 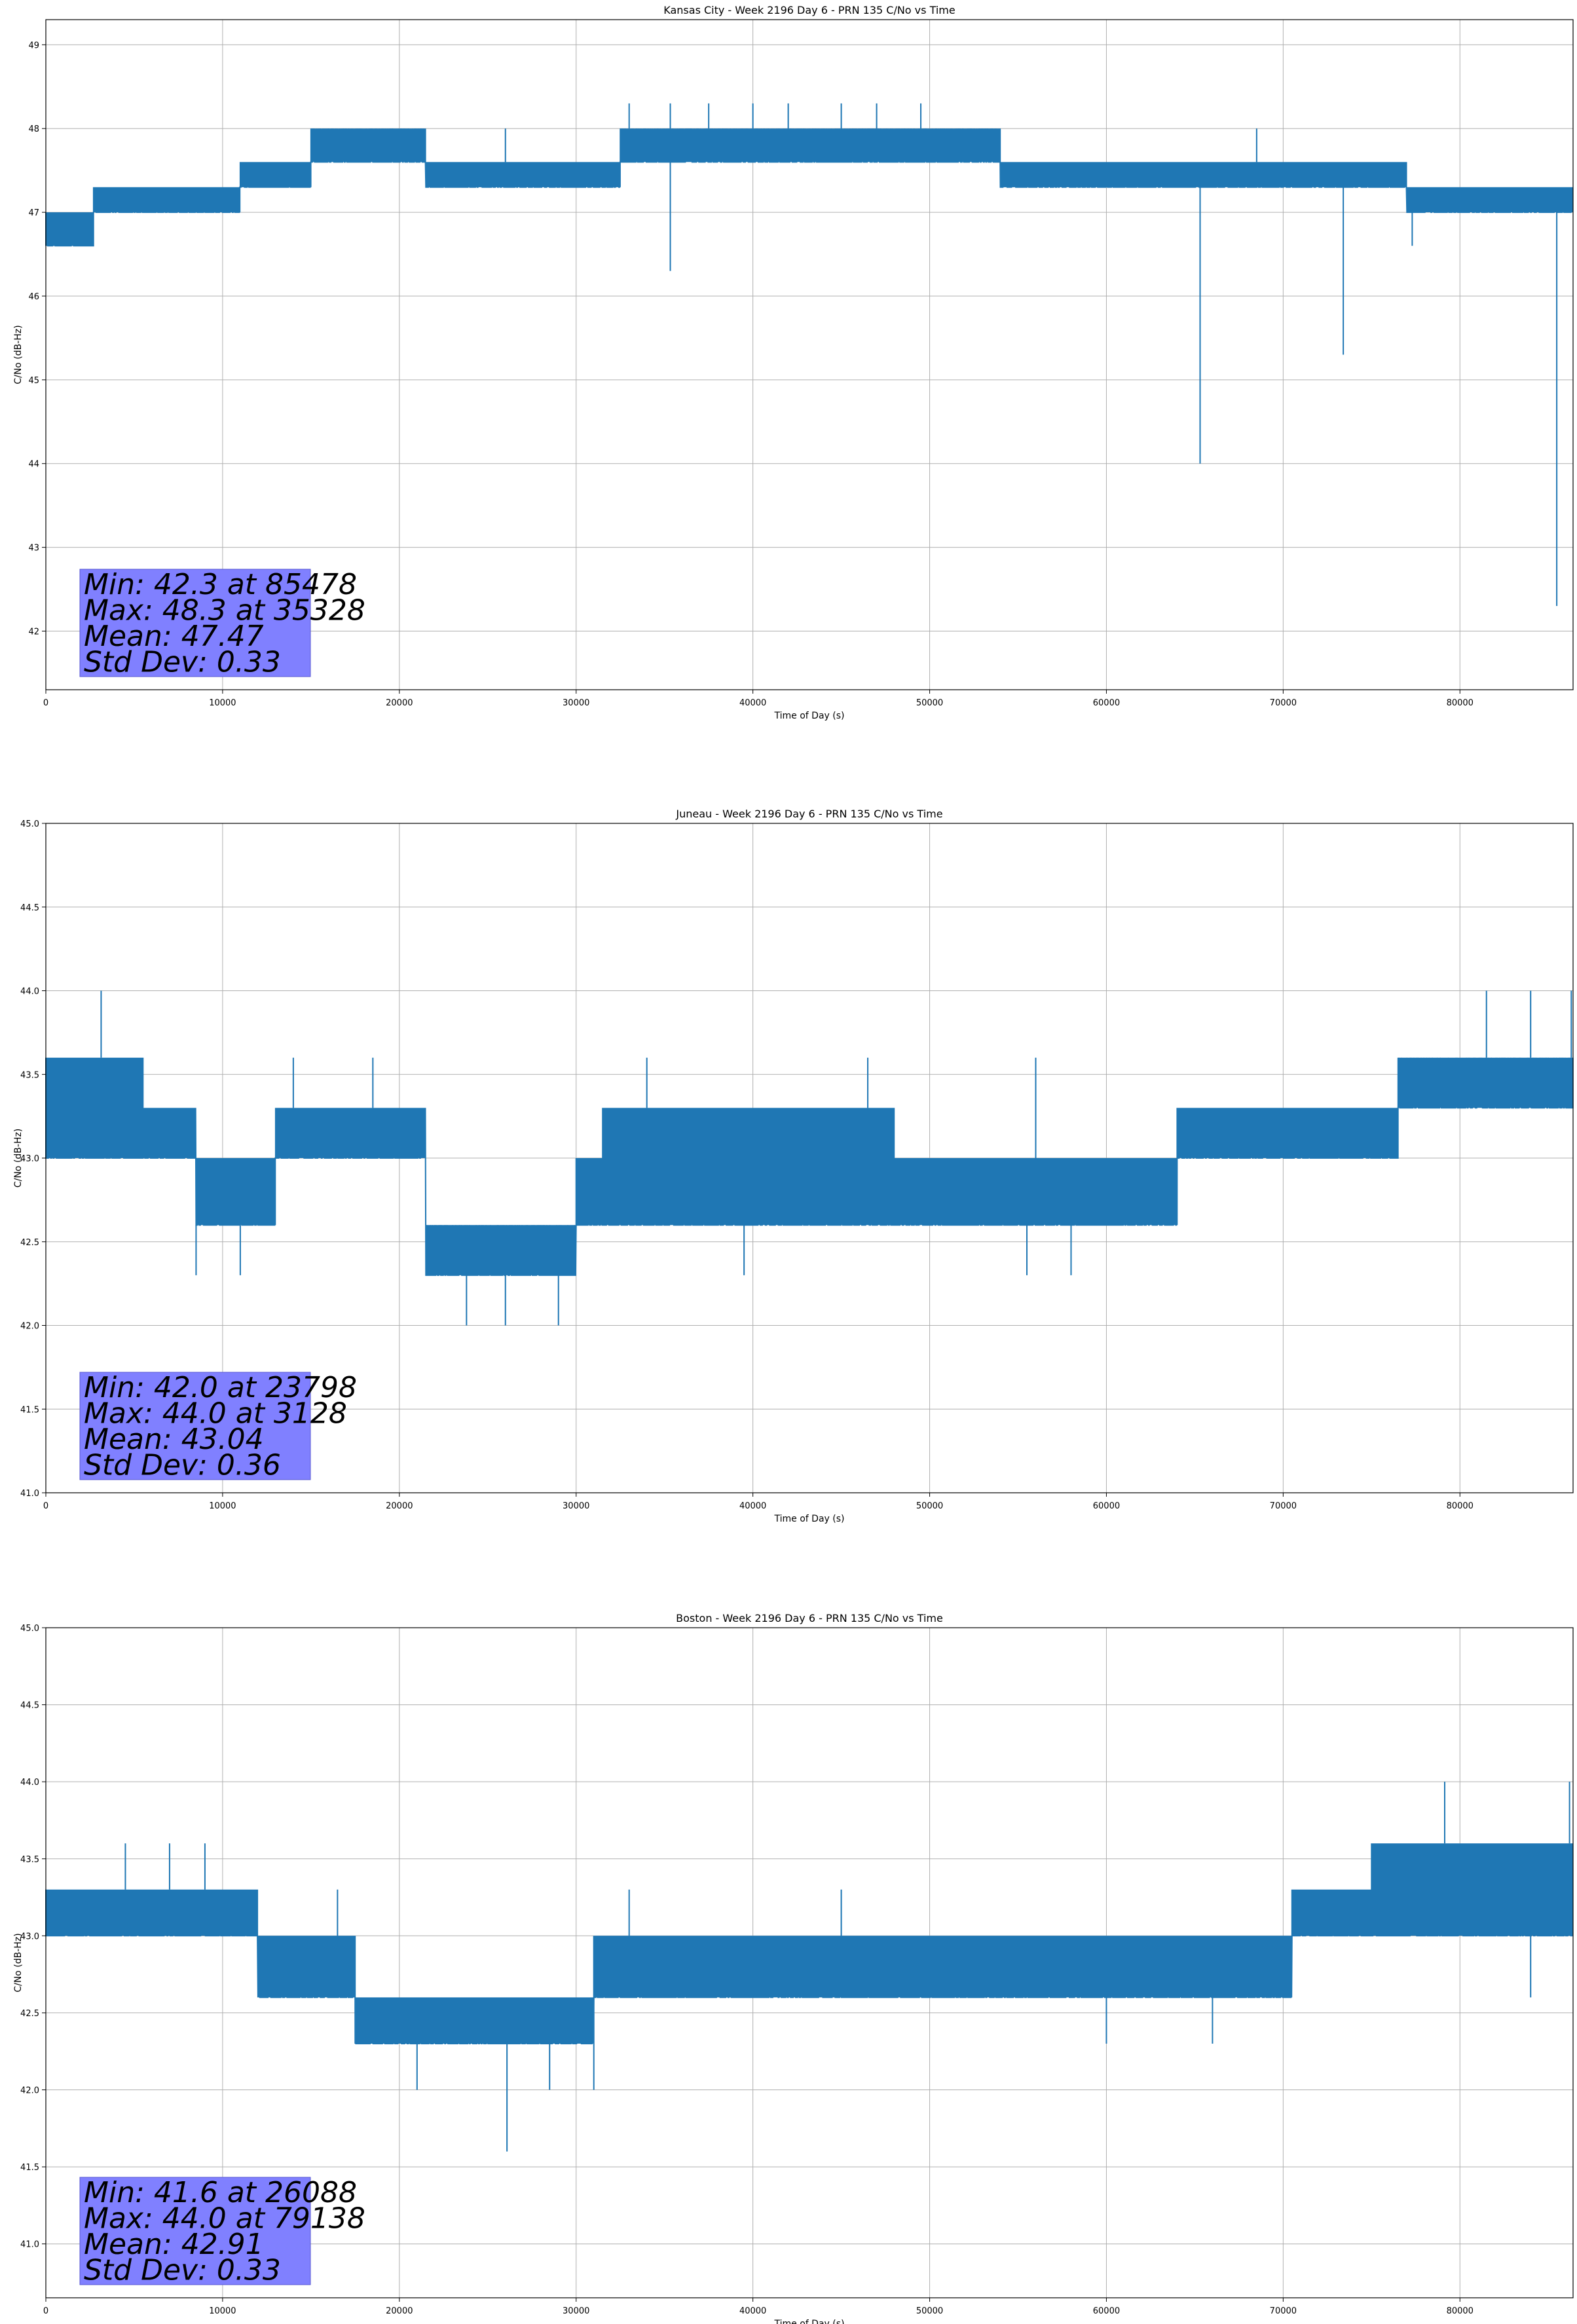 I want to click on y-tick-label: 46, so click(x=33, y=297).